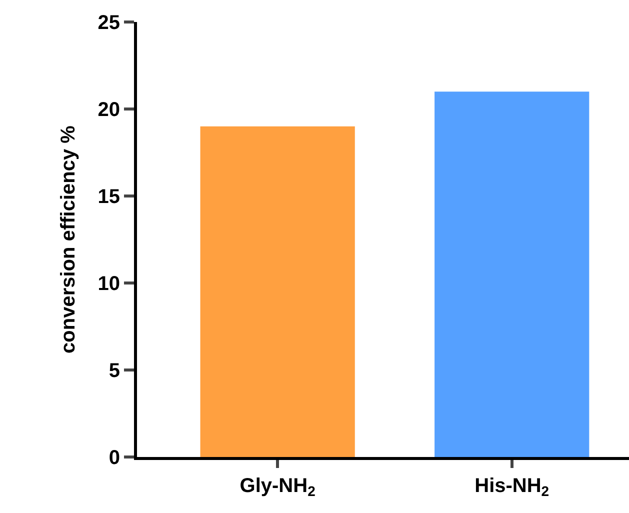  I want to click on y-tick-label: 25, so click(109, 23).